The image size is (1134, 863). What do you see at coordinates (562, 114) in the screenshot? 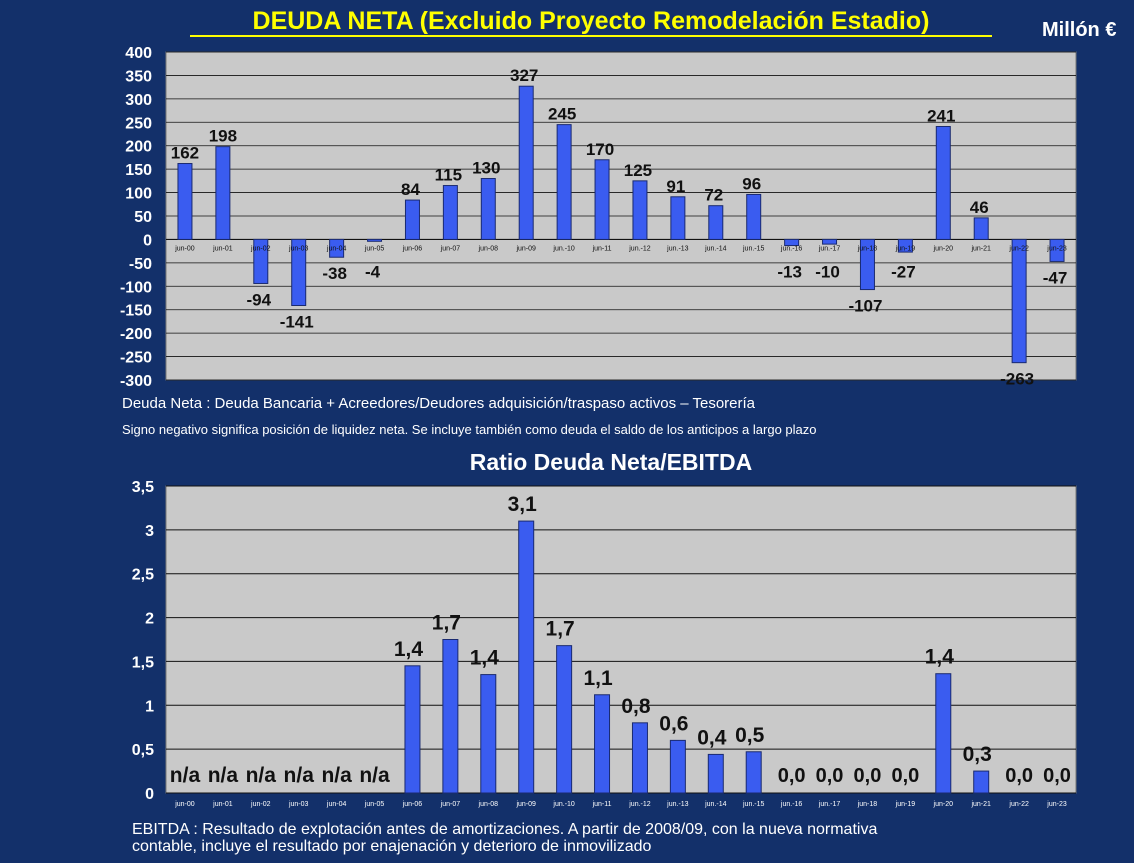
I see `net-debt-value-label: 245` at bounding box center [562, 114].